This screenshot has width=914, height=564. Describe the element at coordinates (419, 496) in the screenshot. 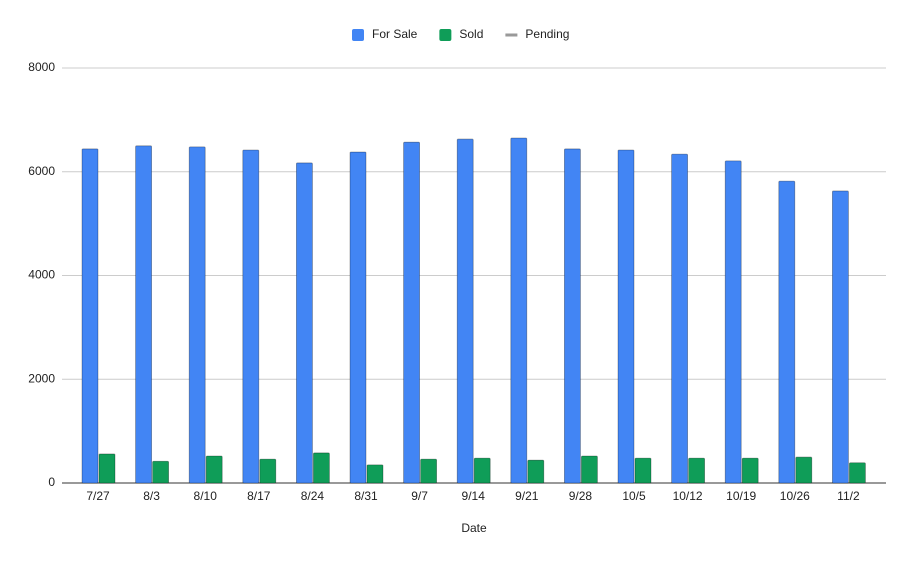

I see `x-tick-label: 9/7` at that location.